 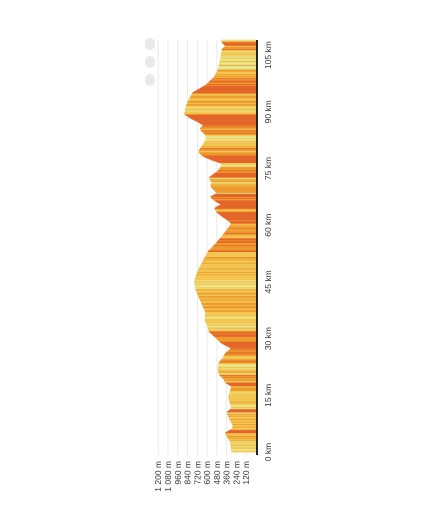 What do you see at coordinates (268, 55) in the screenshot?
I see `distance-tick-label: 105 km` at bounding box center [268, 55].